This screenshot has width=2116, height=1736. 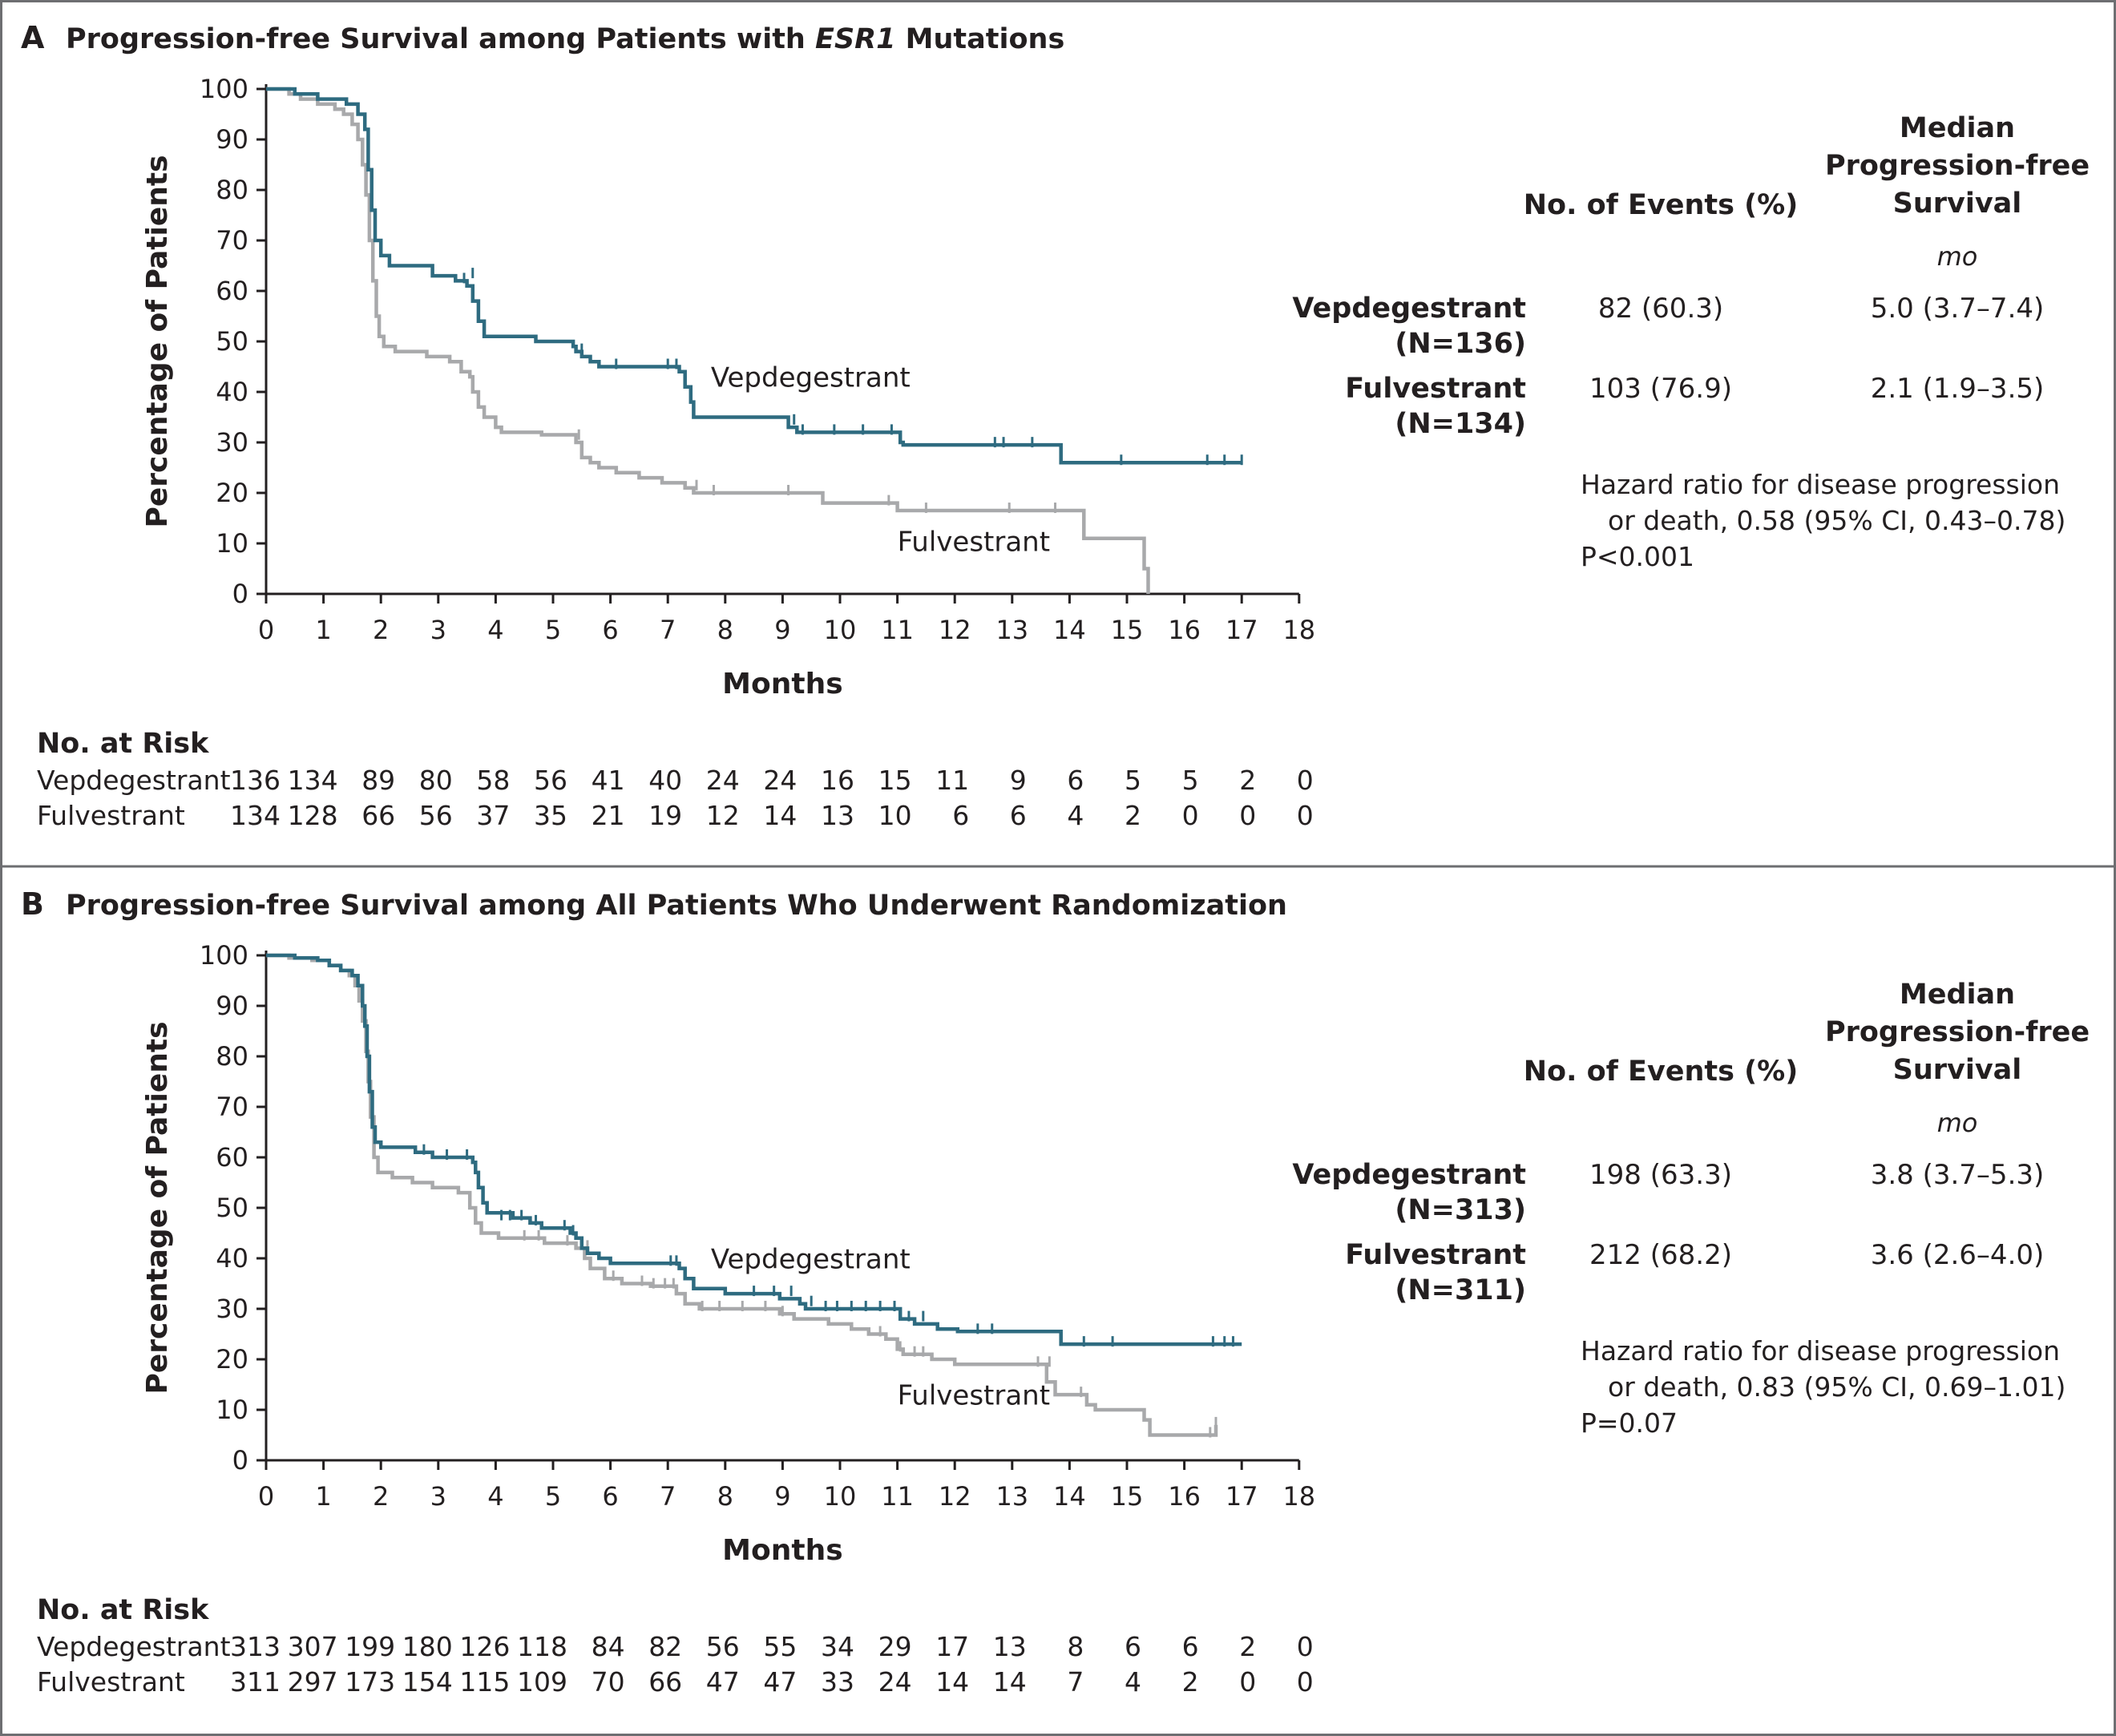 What do you see at coordinates (553, 1497) in the screenshot?
I see `x-tick-label: 5` at bounding box center [553, 1497].